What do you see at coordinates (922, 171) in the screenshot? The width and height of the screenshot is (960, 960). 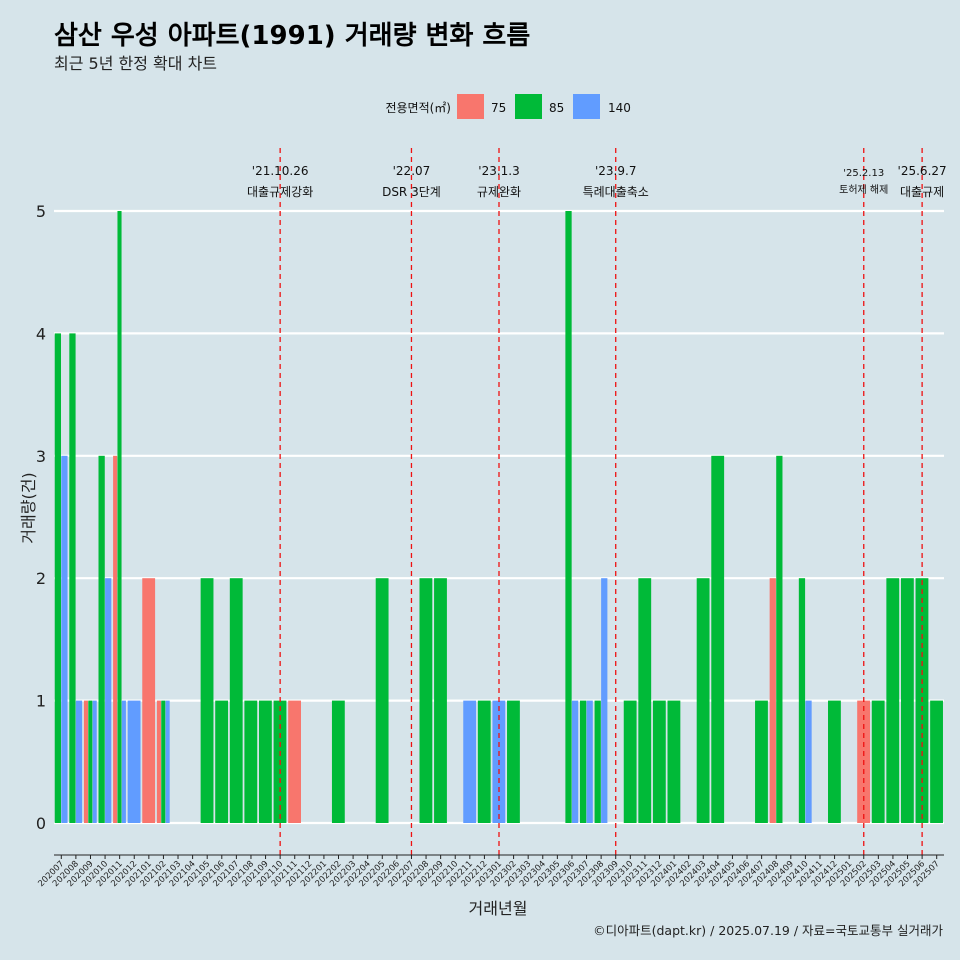 I see `event-date: '25.6.27` at bounding box center [922, 171].